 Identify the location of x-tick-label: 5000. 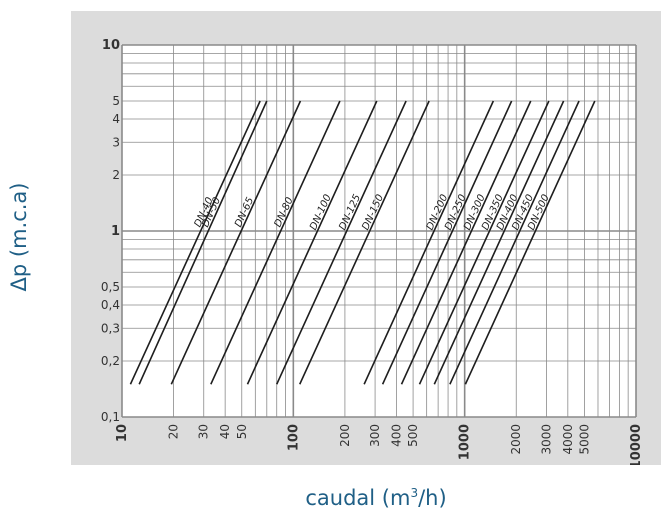
(584, 439).